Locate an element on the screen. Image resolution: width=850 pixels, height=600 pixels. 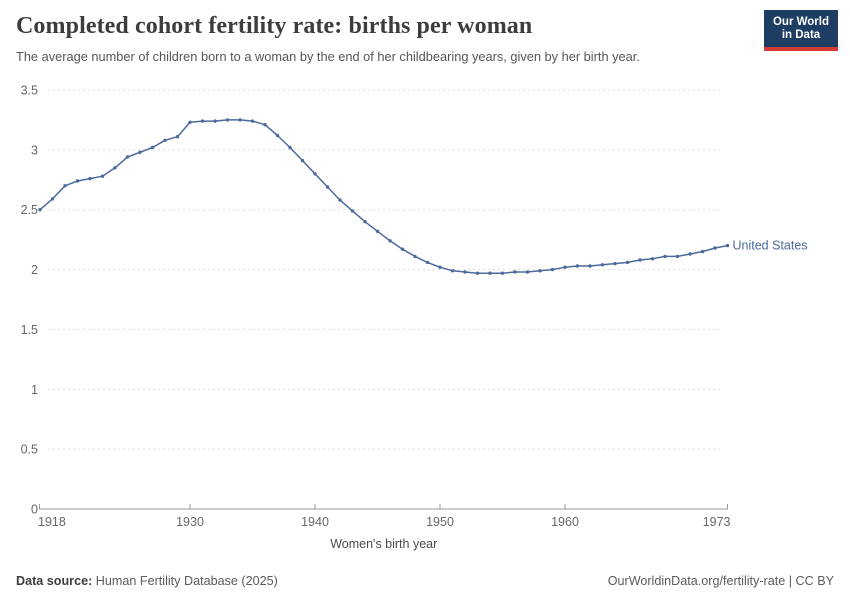
y-tick-label: 1.5 is located at coordinates (29, 330).